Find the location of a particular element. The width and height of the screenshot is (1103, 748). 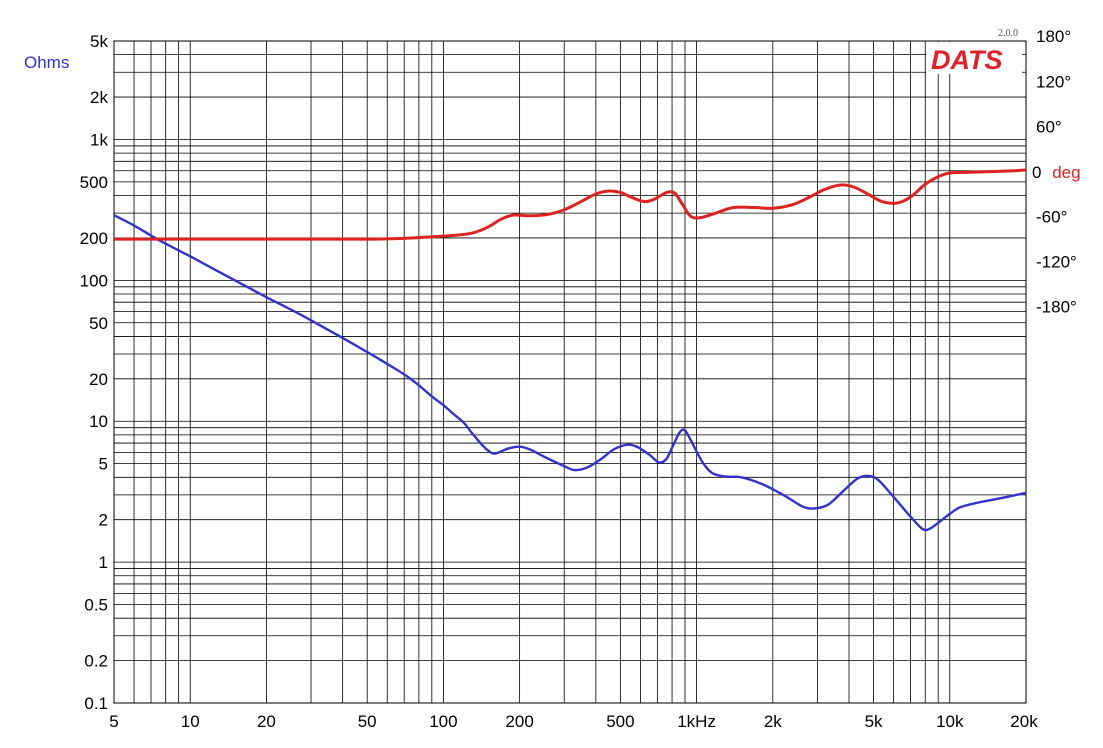

y-tick-label: 1k is located at coordinates (99, 139).